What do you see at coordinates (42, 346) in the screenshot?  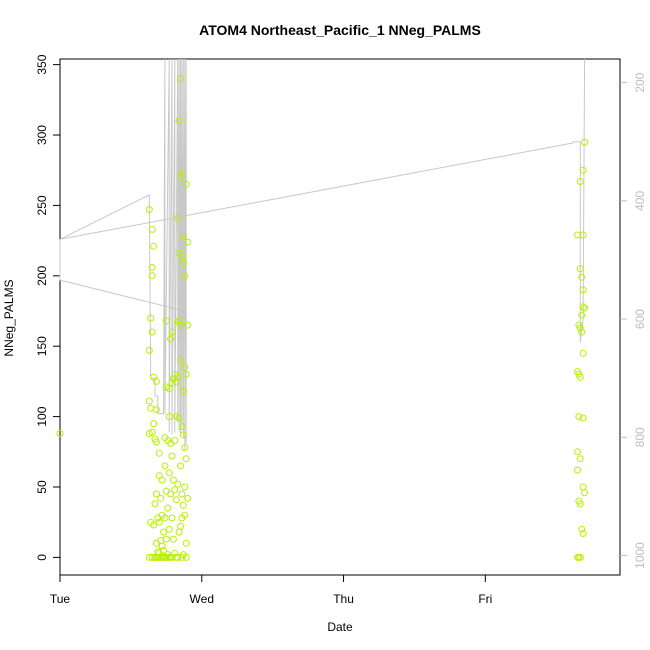 I see `y-tick-label: 150` at bounding box center [42, 346].